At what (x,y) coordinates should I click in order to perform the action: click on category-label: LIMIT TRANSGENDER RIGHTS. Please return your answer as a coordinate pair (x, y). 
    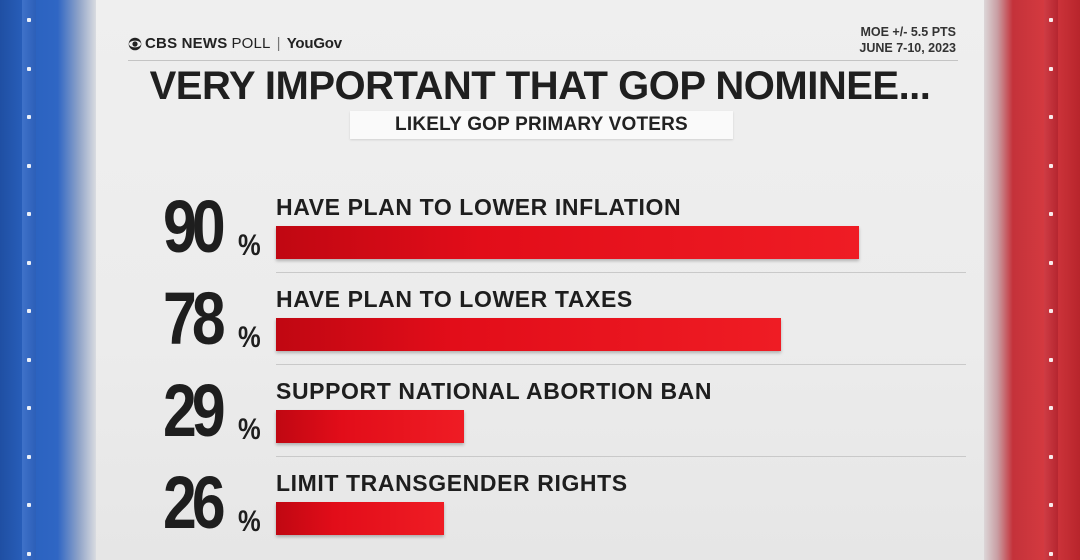
    Looking at the image, I should click on (452, 483).